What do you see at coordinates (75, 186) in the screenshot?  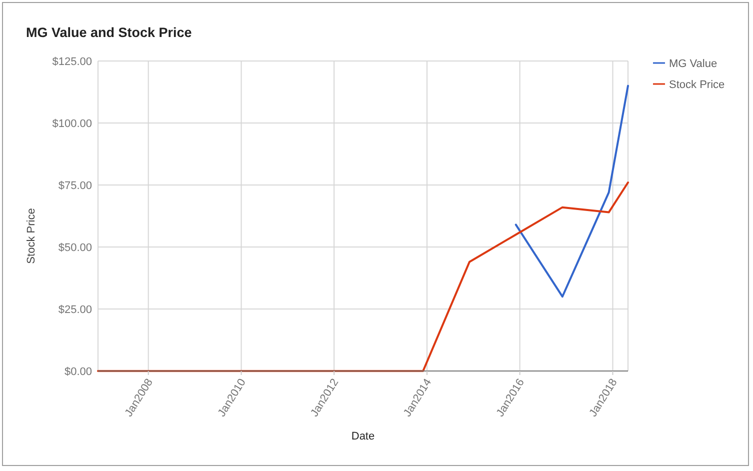 I see `y-tick-label: $75.00` at bounding box center [75, 186].